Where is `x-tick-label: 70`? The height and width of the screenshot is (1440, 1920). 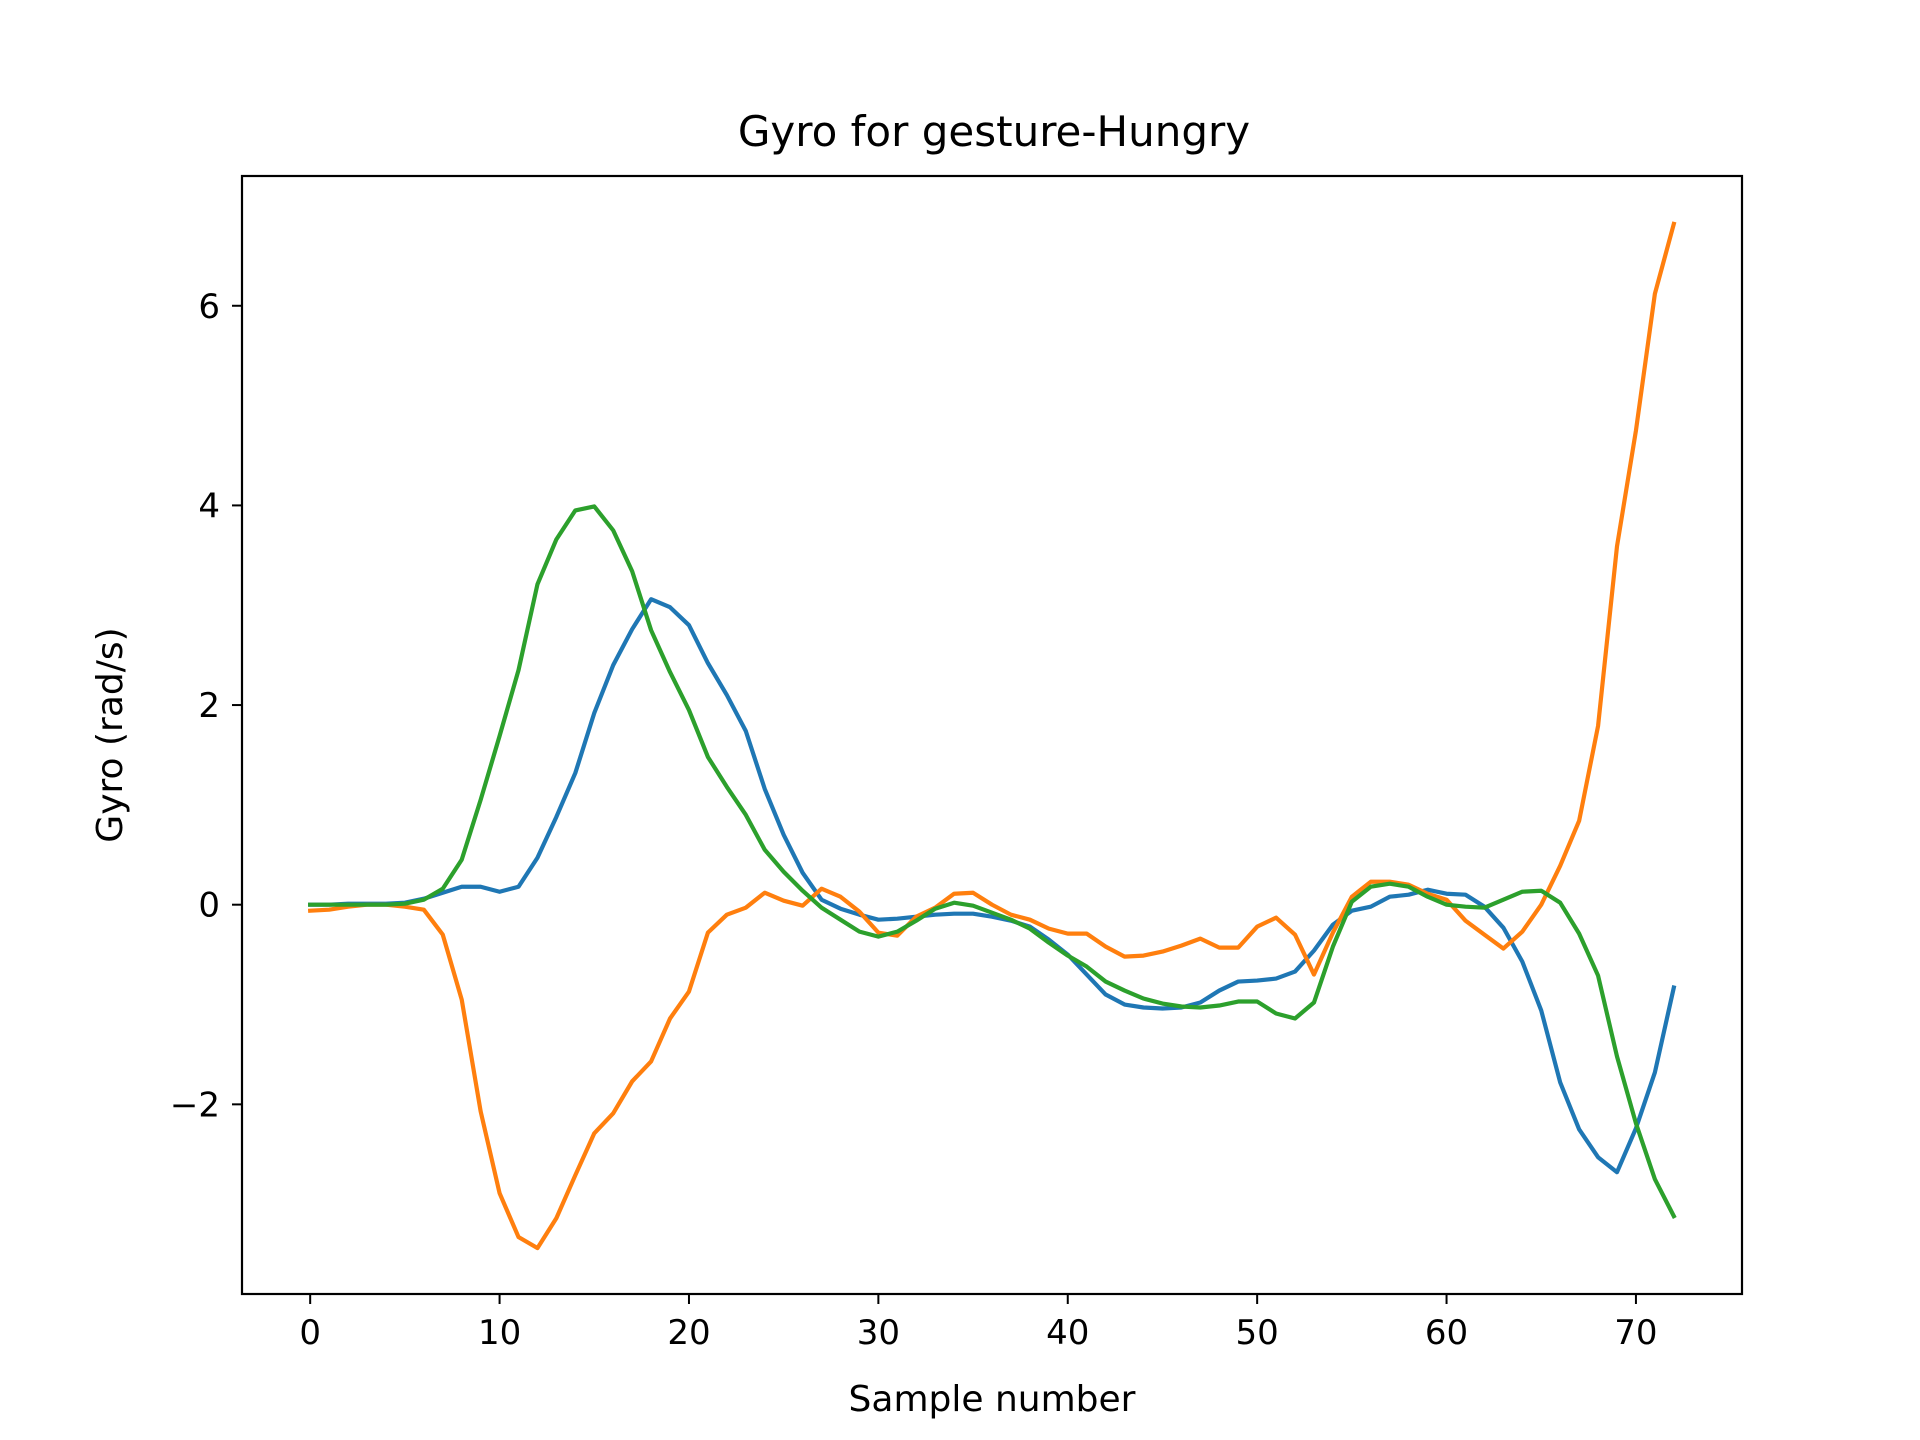 x-tick-label: 70 is located at coordinates (1635, 1333).